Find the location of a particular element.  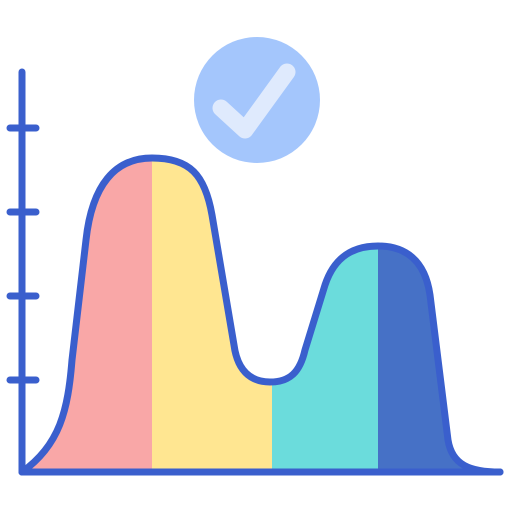

segment-yellow is located at coordinates (212, 315).